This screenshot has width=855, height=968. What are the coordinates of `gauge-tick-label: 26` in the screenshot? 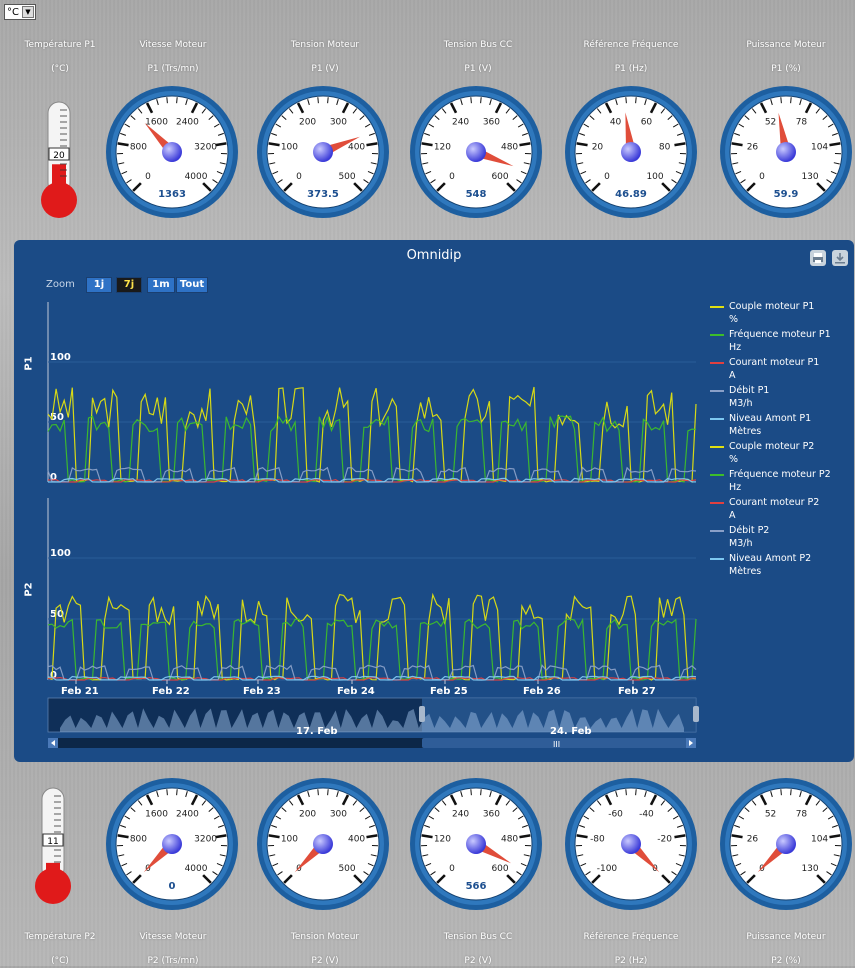 It's located at (753, 148).